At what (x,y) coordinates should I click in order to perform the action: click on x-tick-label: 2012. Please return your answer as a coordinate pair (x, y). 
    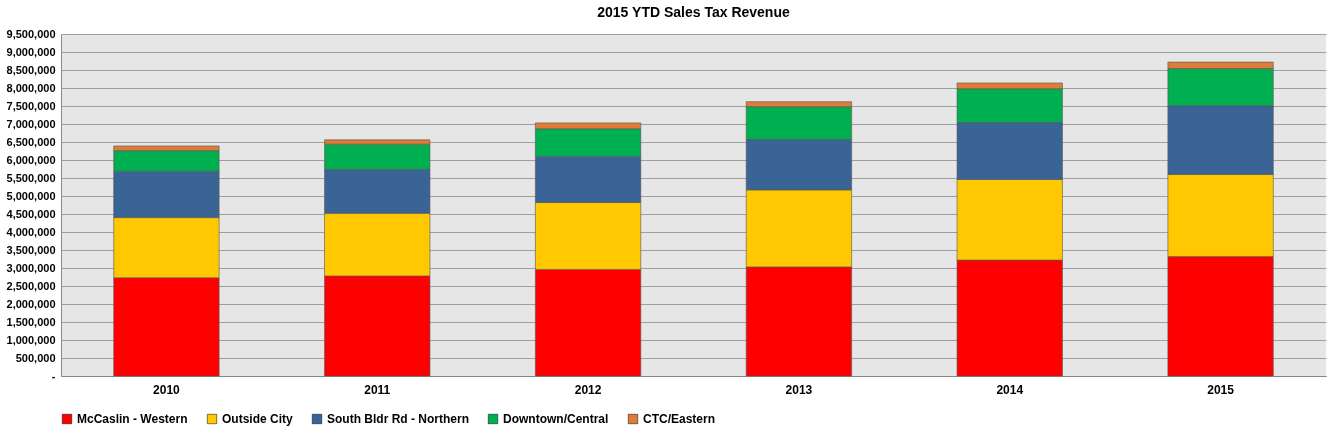
    Looking at the image, I should click on (588, 389).